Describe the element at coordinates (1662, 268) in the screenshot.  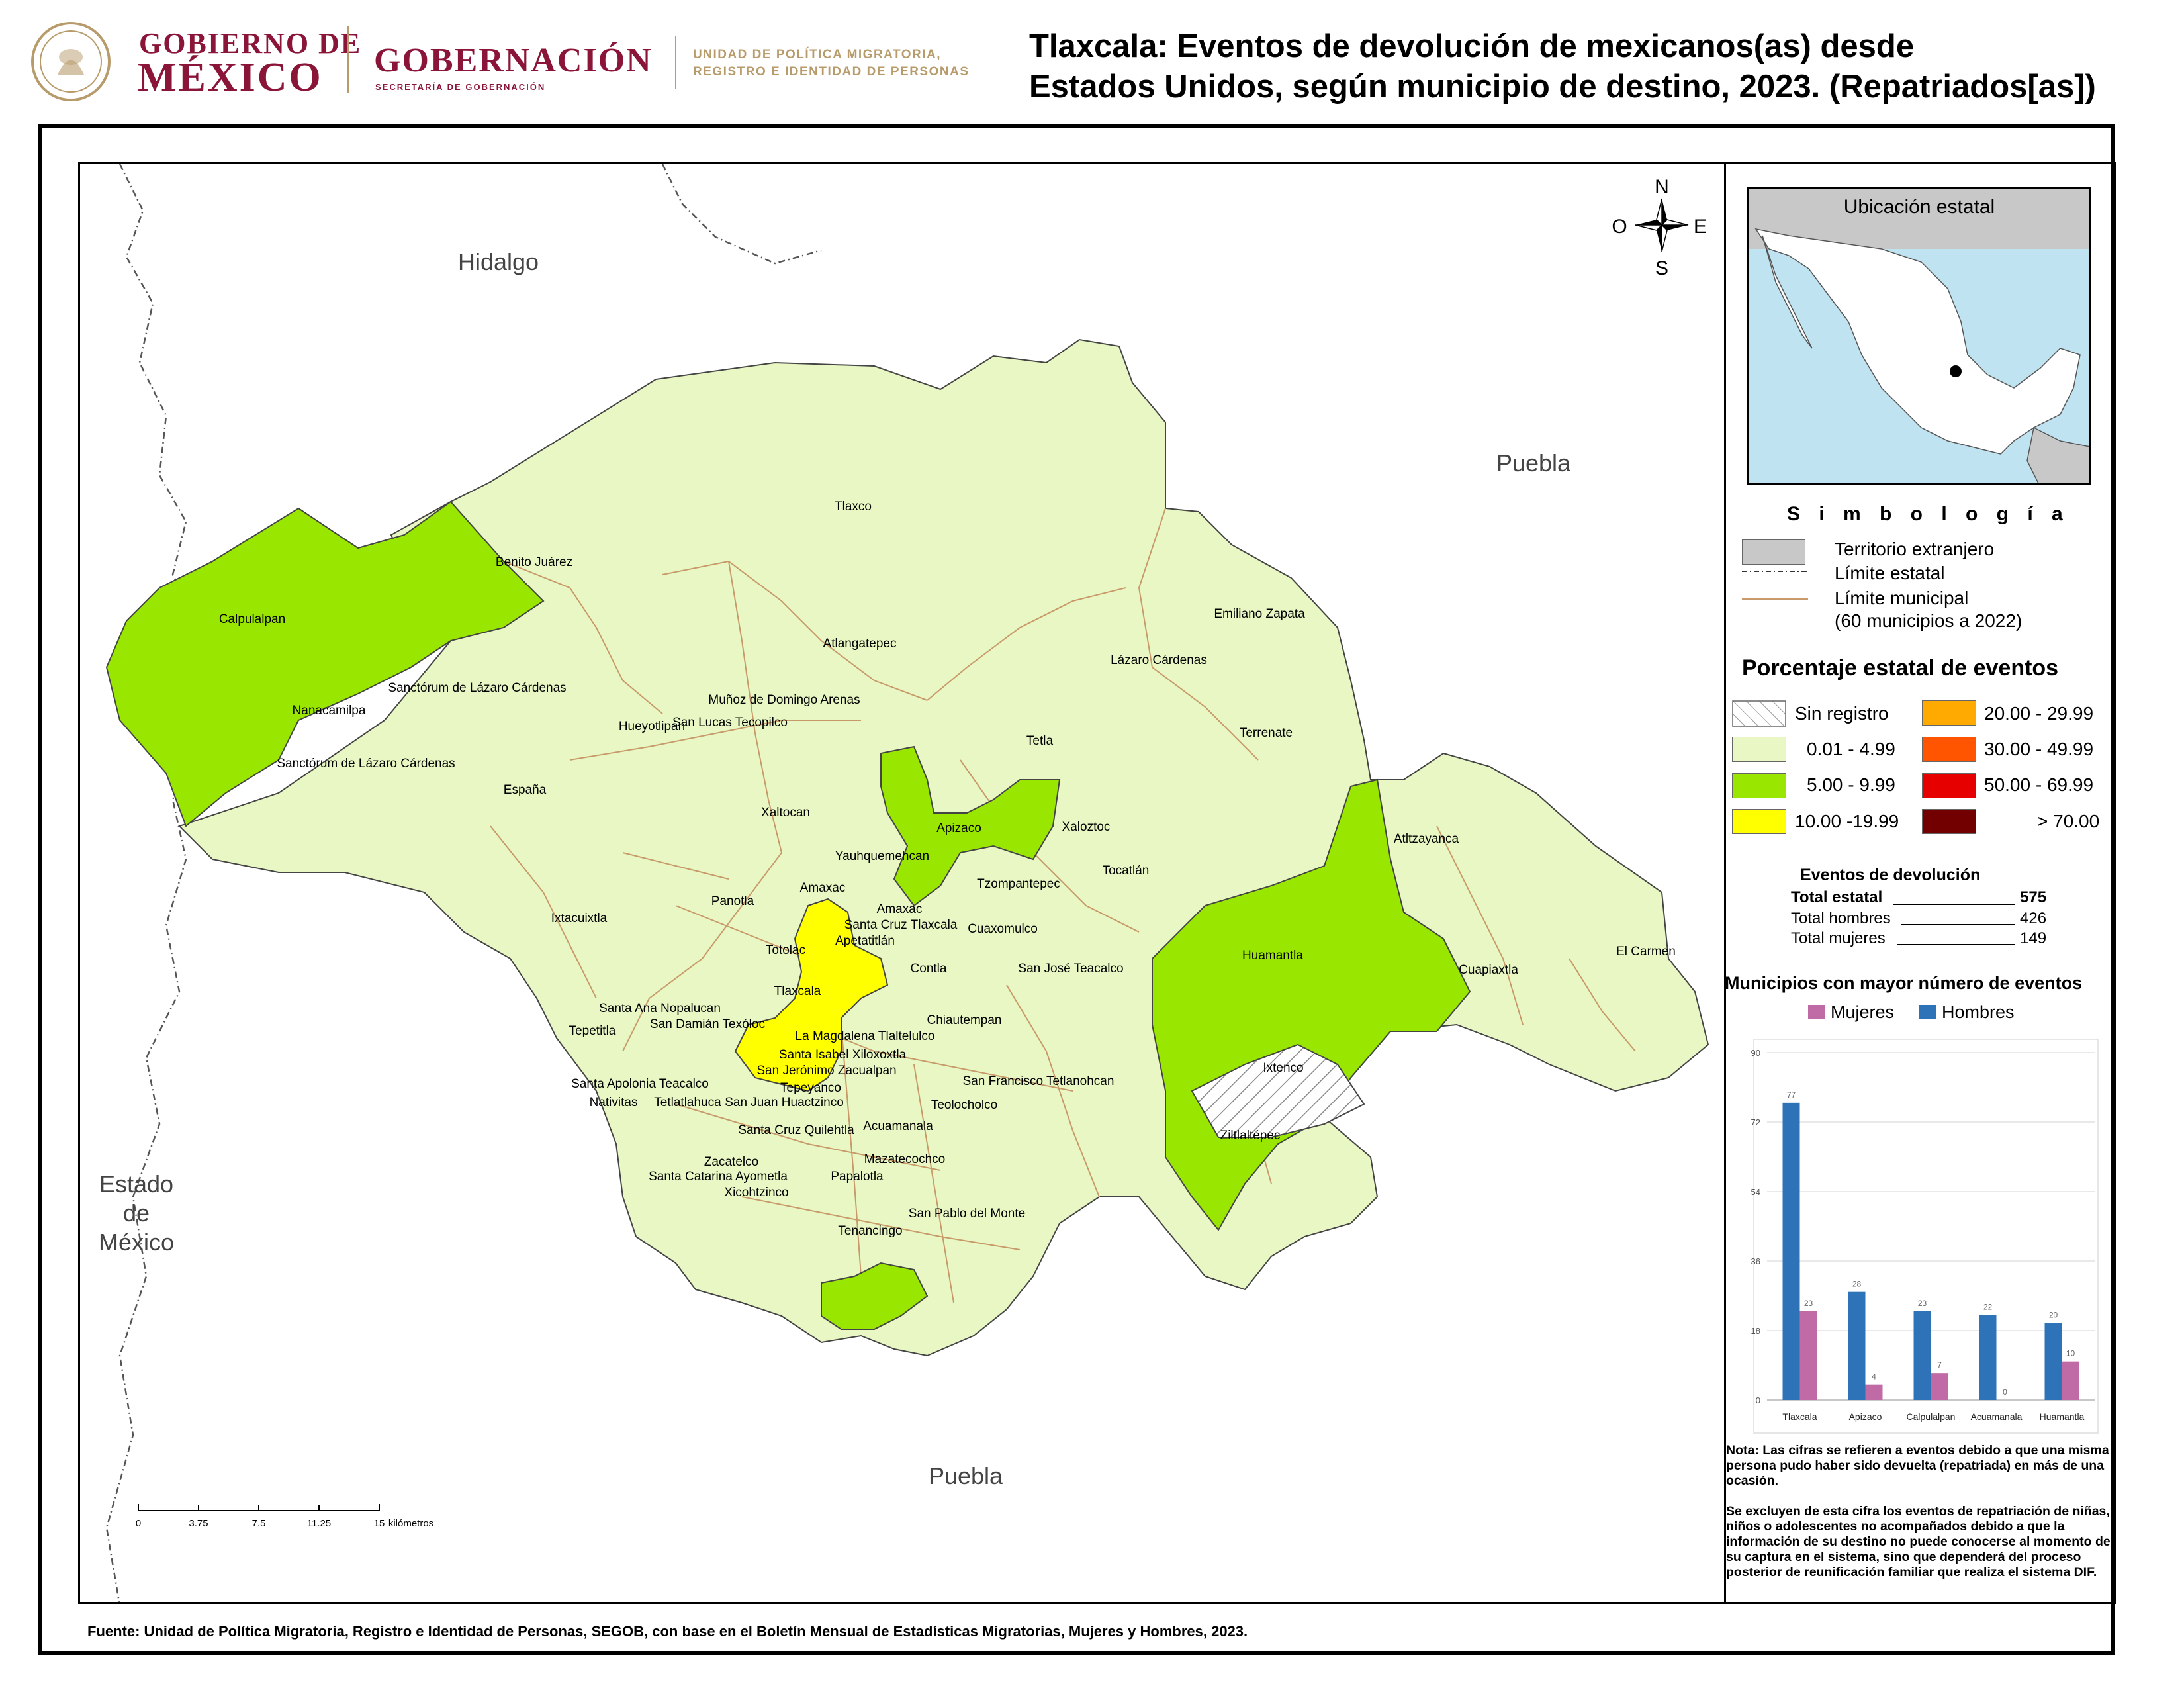
I see `compass-s: S` at that location.